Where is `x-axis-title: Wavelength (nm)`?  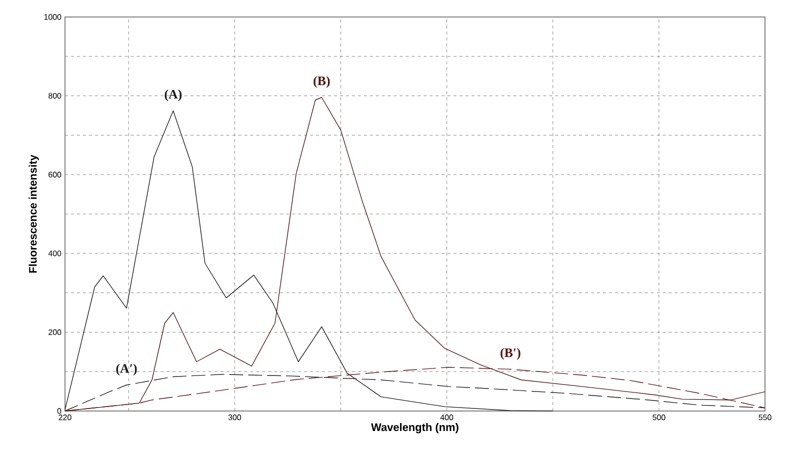 x-axis-title: Wavelength (nm) is located at coordinates (414, 428).